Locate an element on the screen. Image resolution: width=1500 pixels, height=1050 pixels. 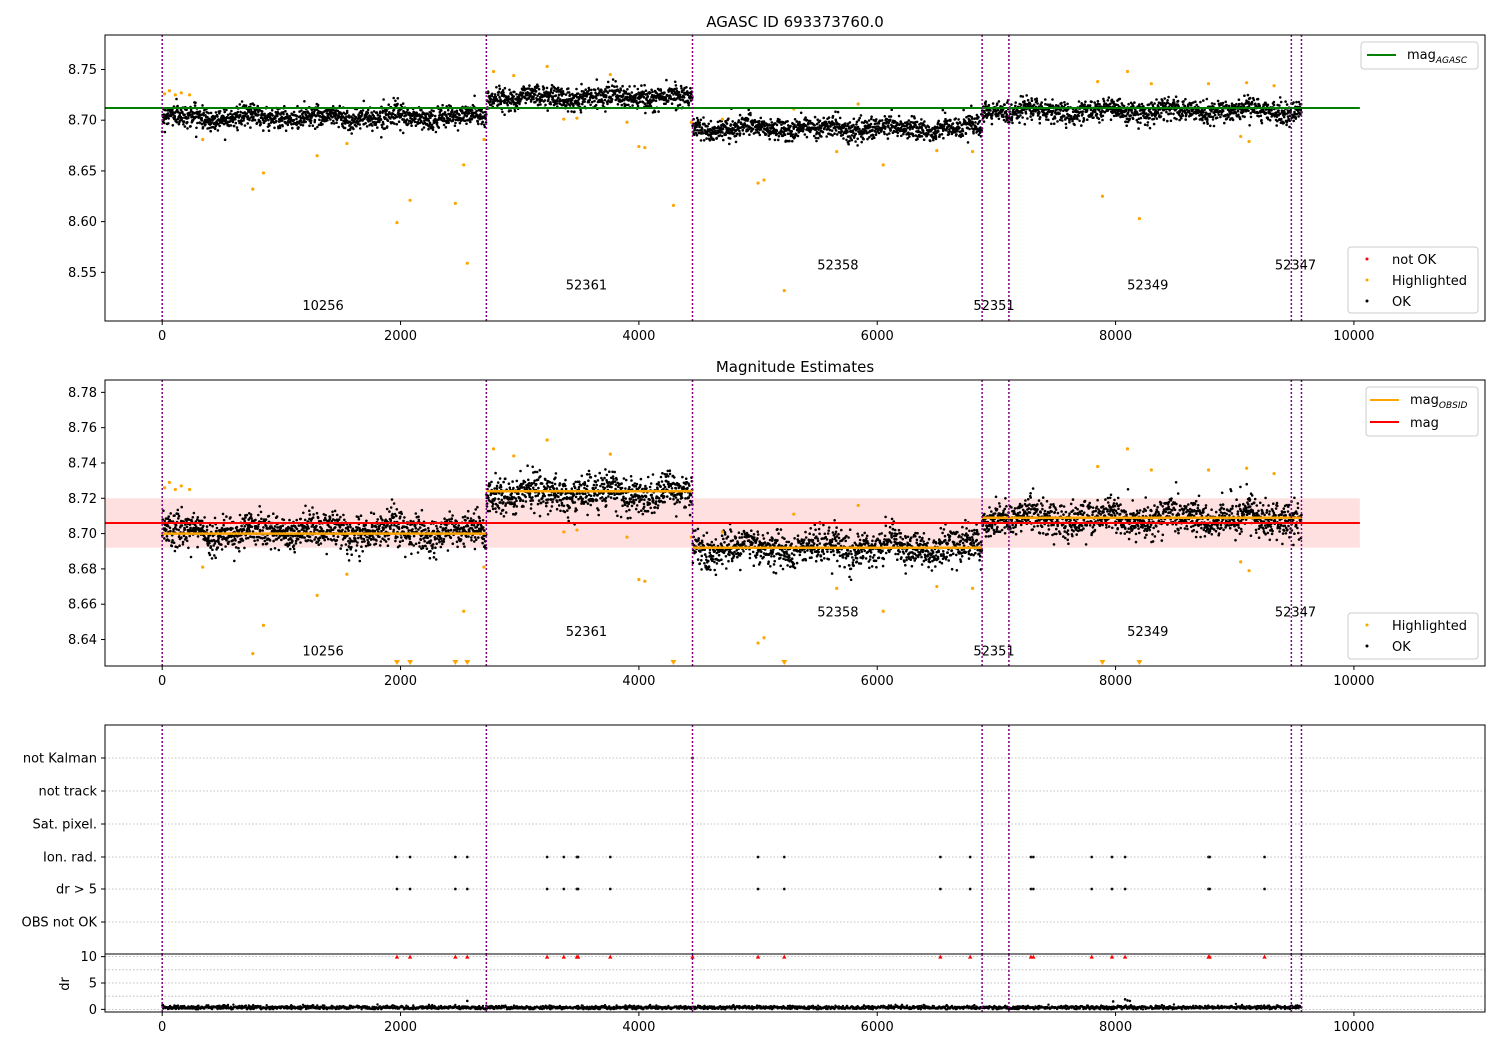
y-tick-label: 8.75 is located at coordinates (82, 70).